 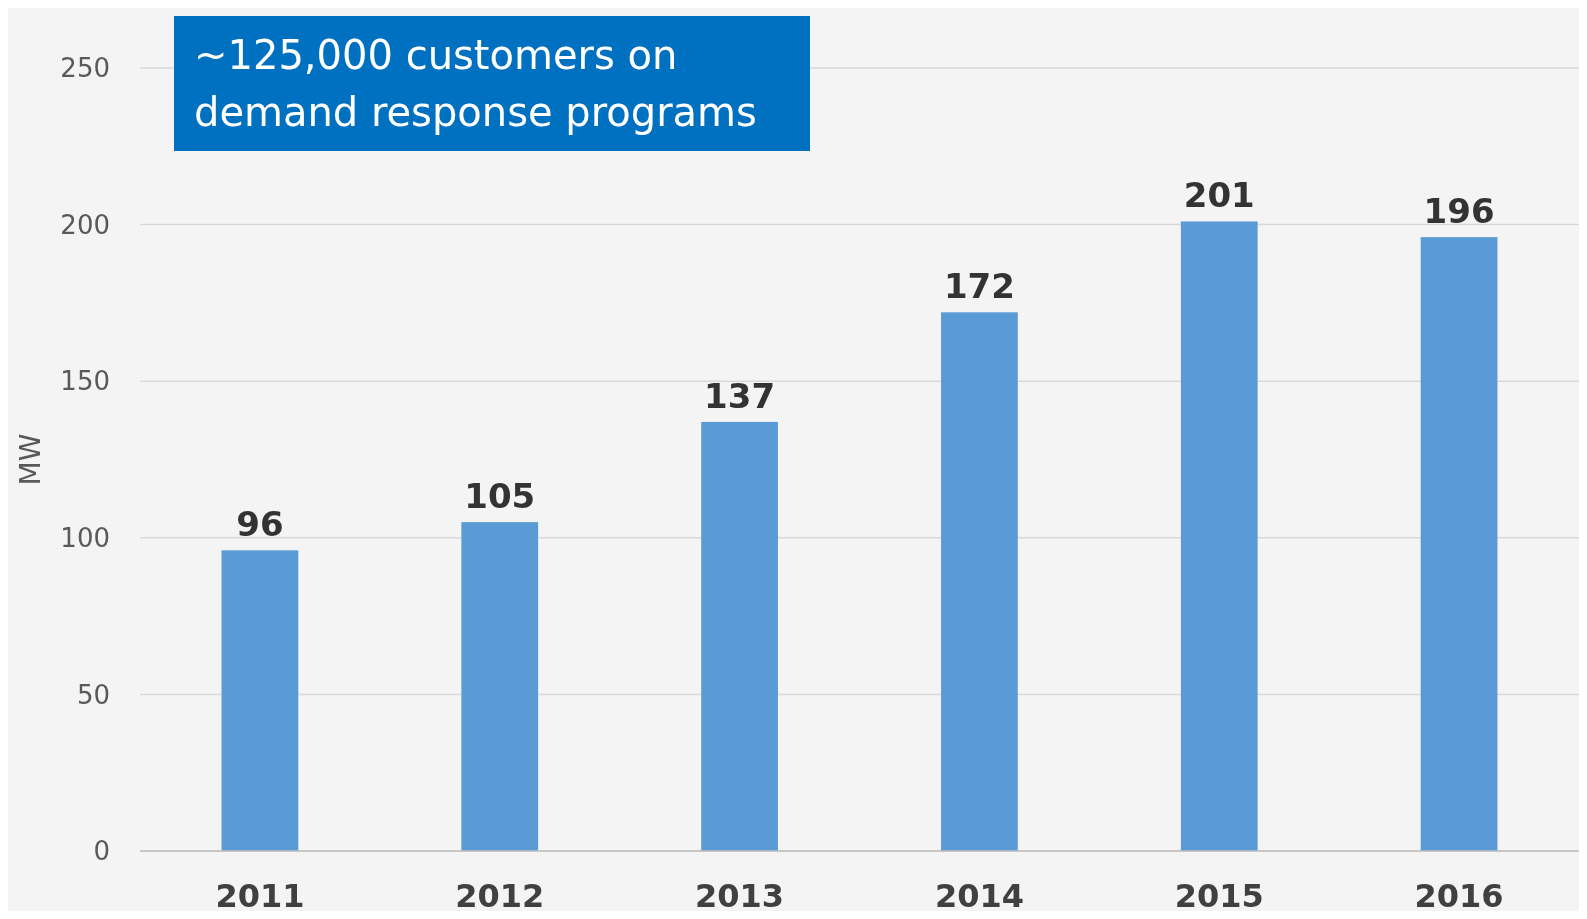 I want to click on data-label: 172, so click(x=979, y=286).